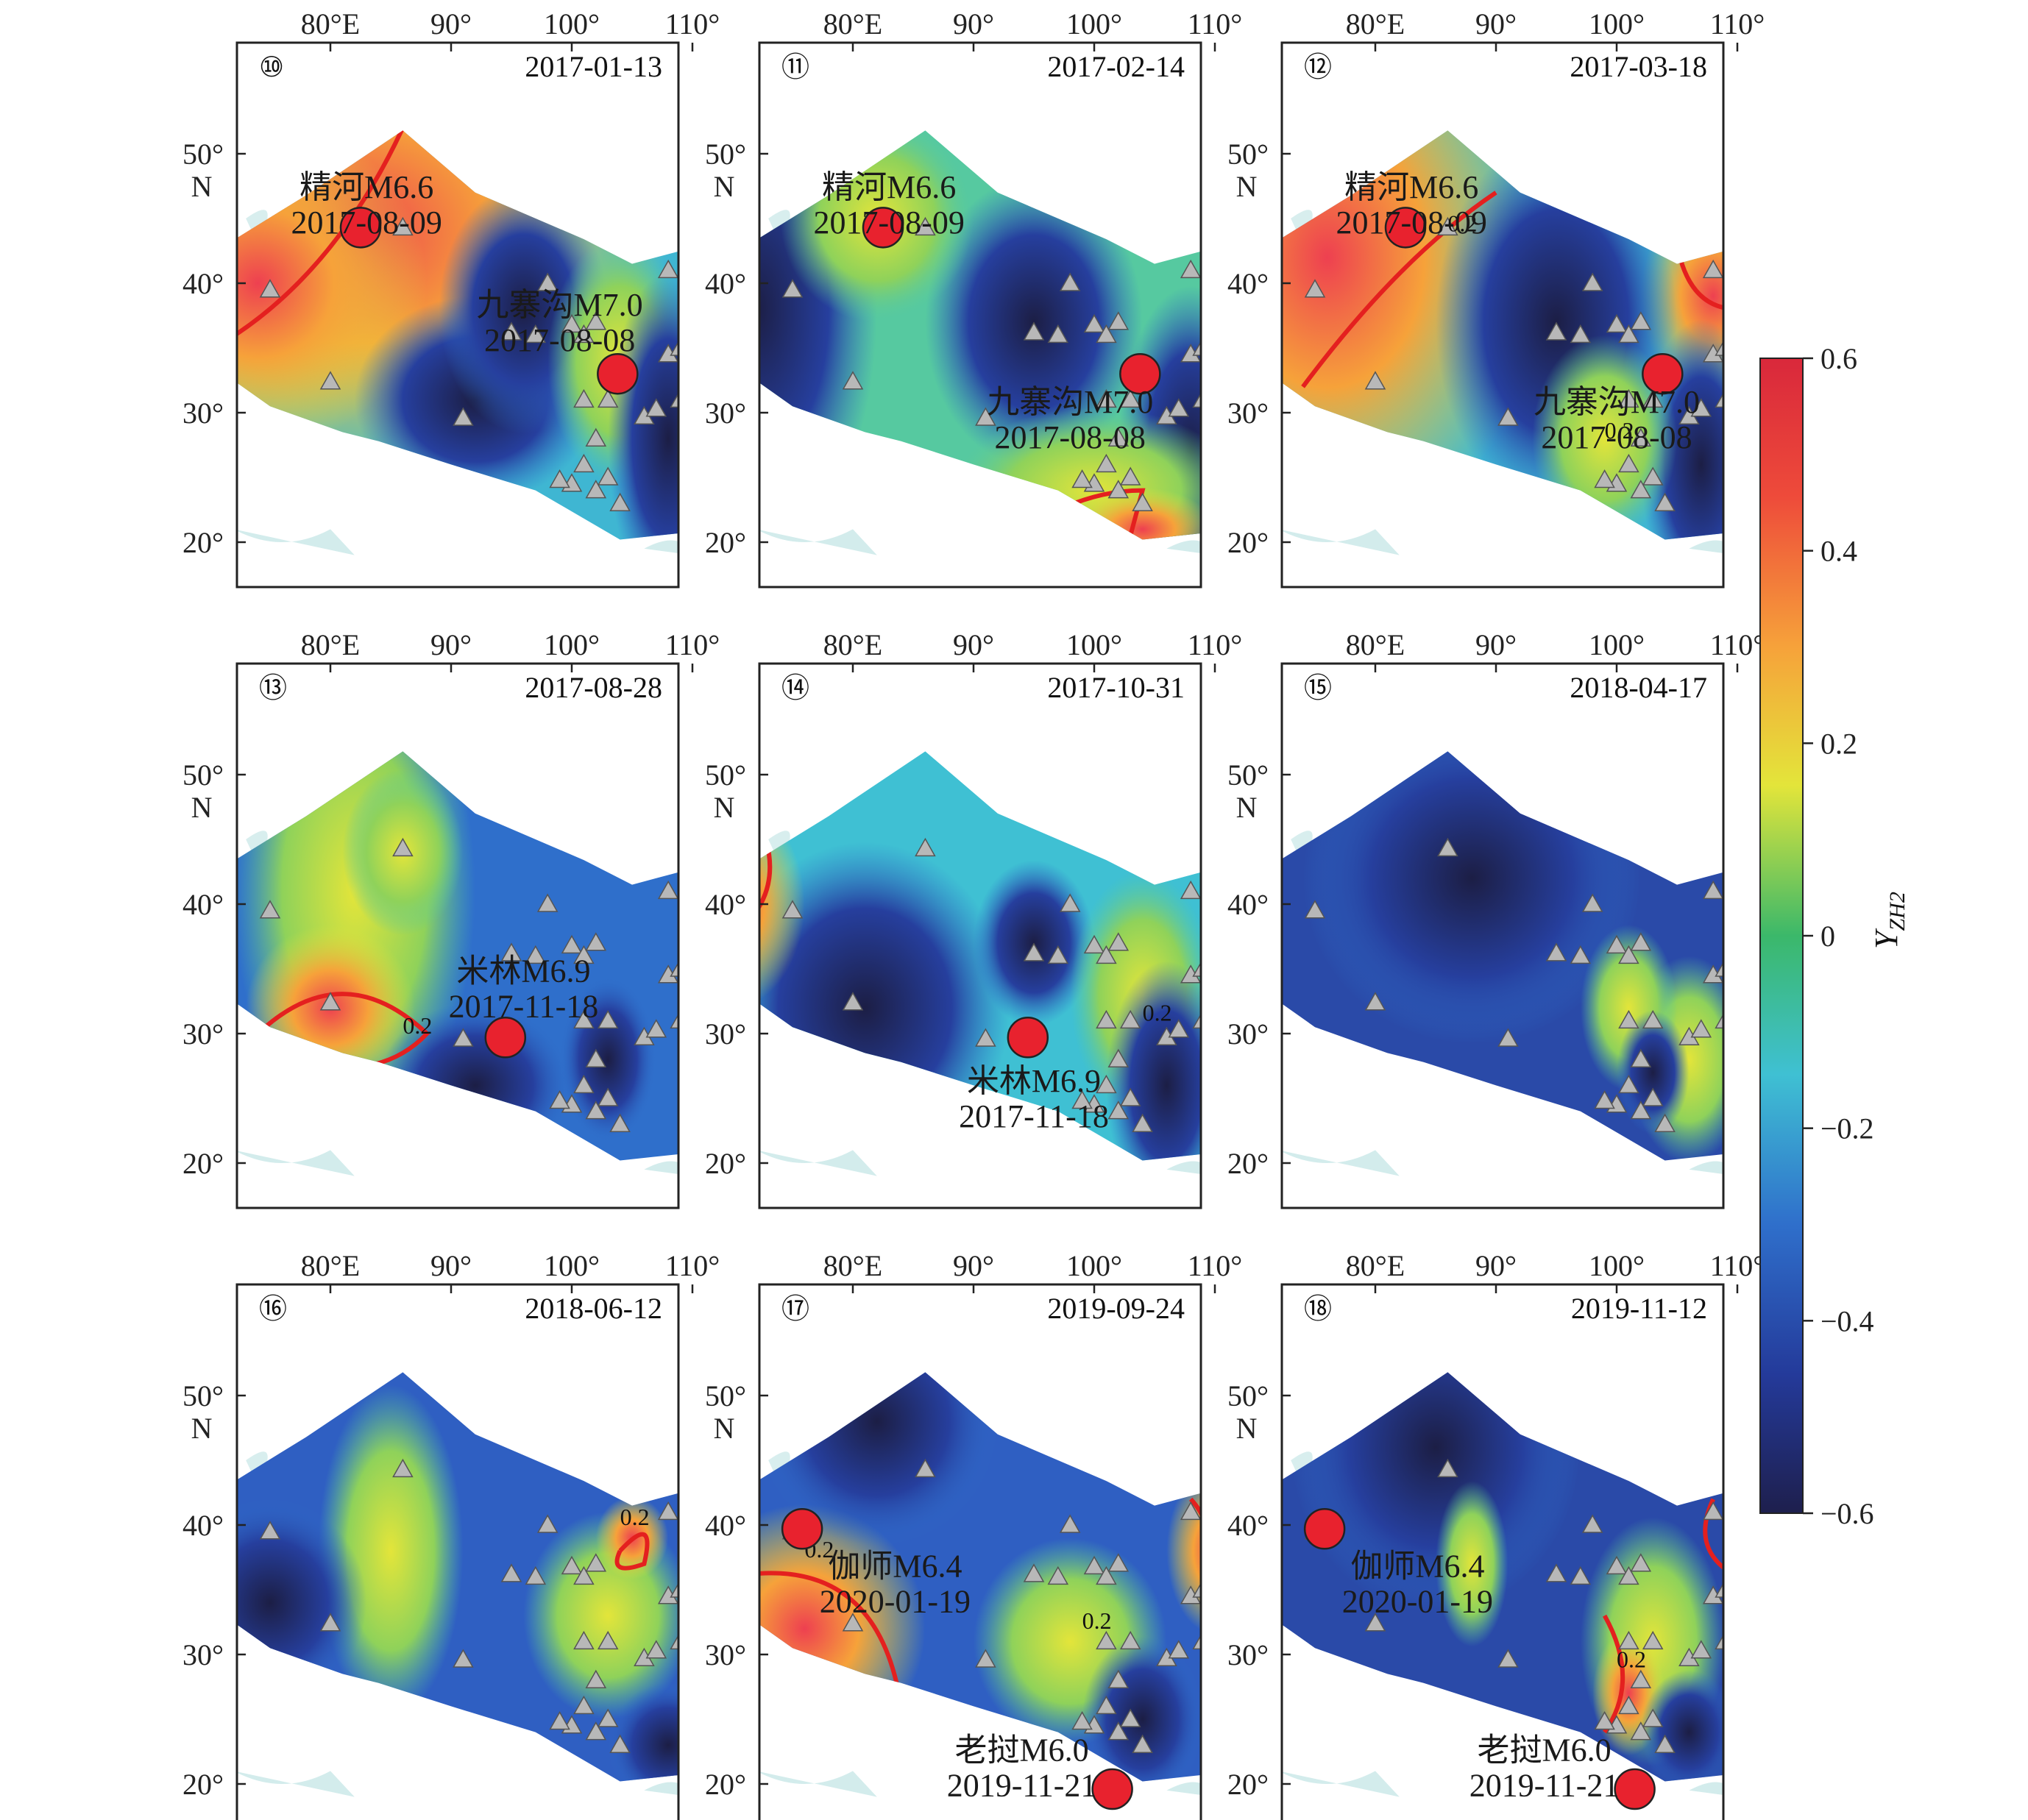 The width and height of the screenshot is (2028, 1820). Describe the element at coordinates (1034, 1116) in the screenshot. I see `event-date: 2017-11-18` at that location.